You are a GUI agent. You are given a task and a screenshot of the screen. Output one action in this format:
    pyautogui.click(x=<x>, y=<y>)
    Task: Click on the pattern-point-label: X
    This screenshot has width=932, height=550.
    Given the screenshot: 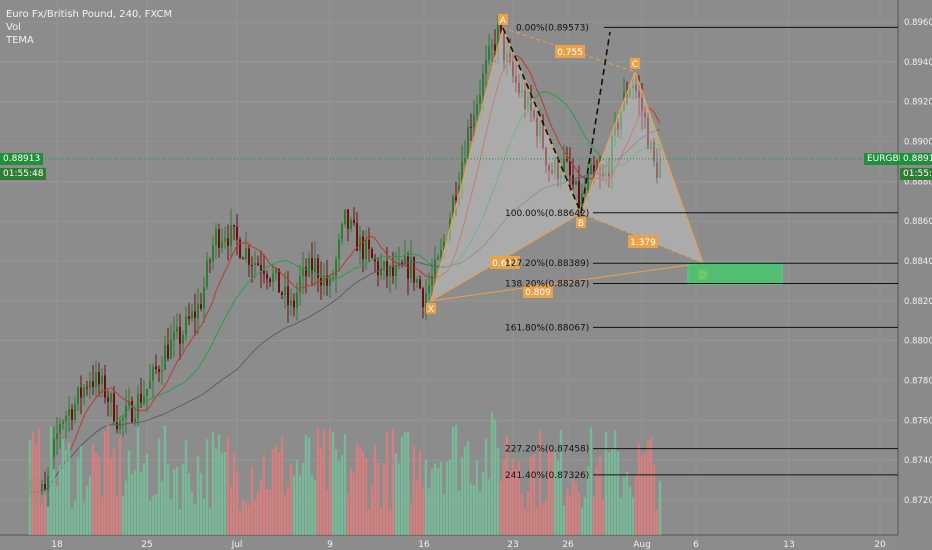 What is the action you would take?
    pyautogui.click(x=431, y=310)
    